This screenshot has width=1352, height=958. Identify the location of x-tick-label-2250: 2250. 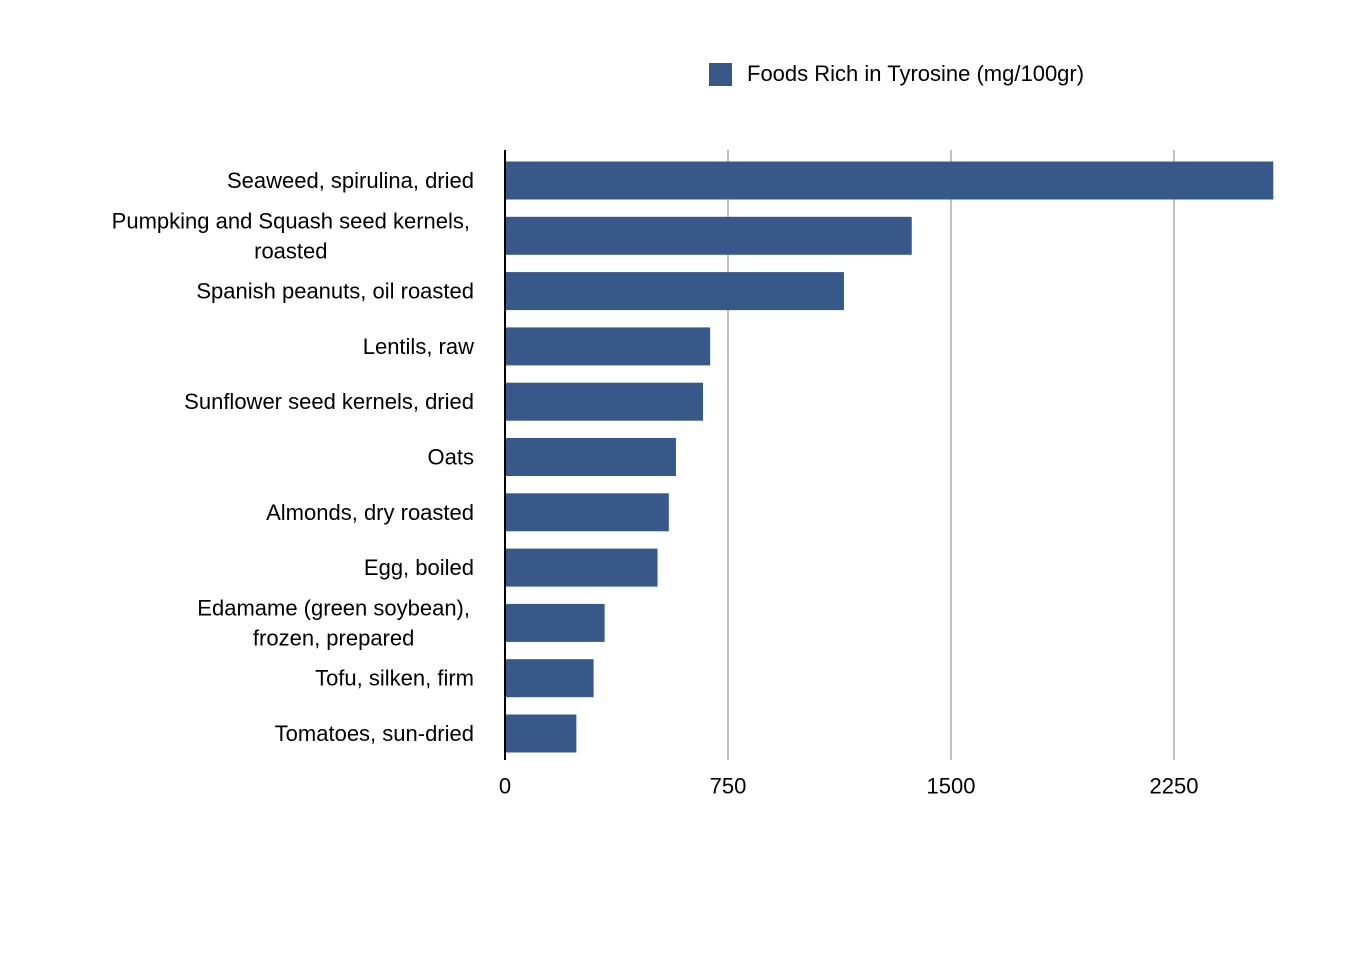
(1174, 786).